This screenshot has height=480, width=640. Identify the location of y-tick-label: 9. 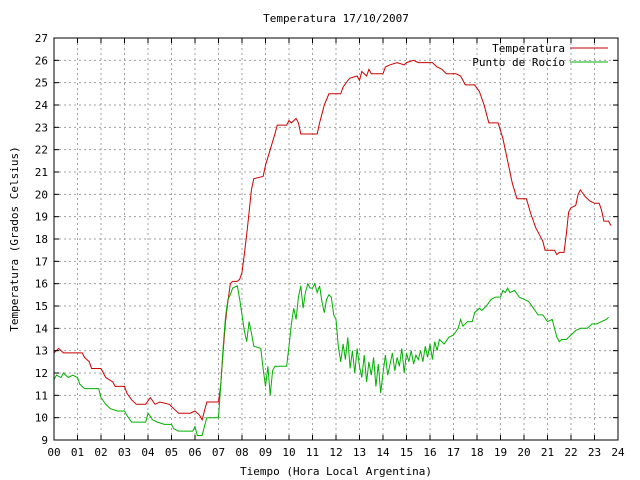
(44, 440).